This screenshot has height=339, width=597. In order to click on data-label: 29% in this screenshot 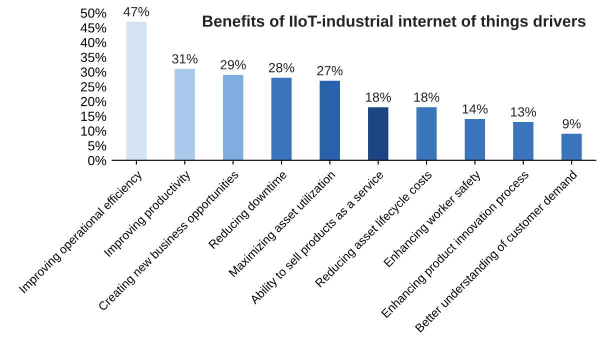, I will do `click(233, 65)`.